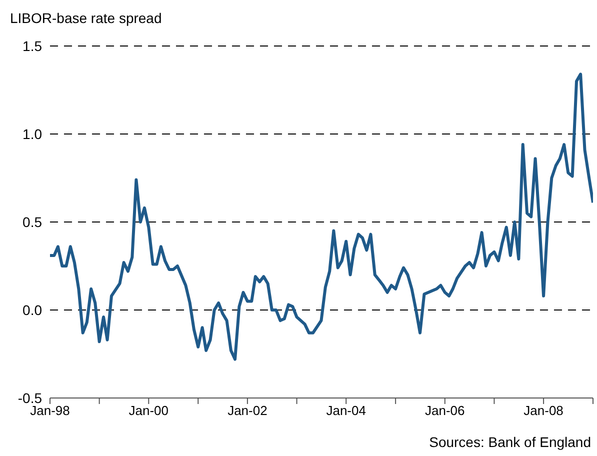  I want to click on x-tick-label: Jan-98, so click(50, 410).